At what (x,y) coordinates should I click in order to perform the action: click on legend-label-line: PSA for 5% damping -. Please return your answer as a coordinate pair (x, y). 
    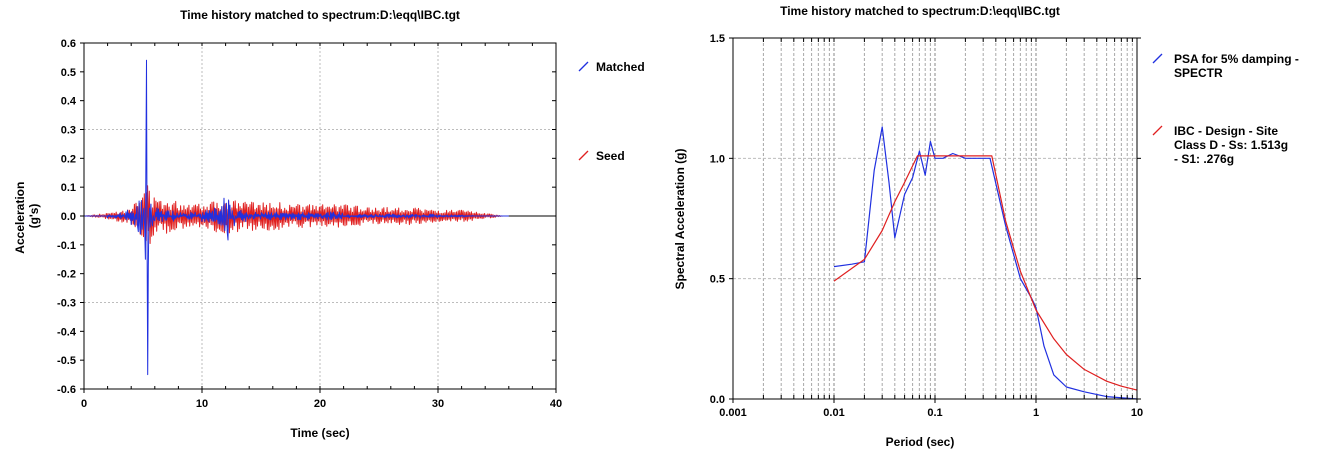
    Looking at the image, I should click on (1236, 59).